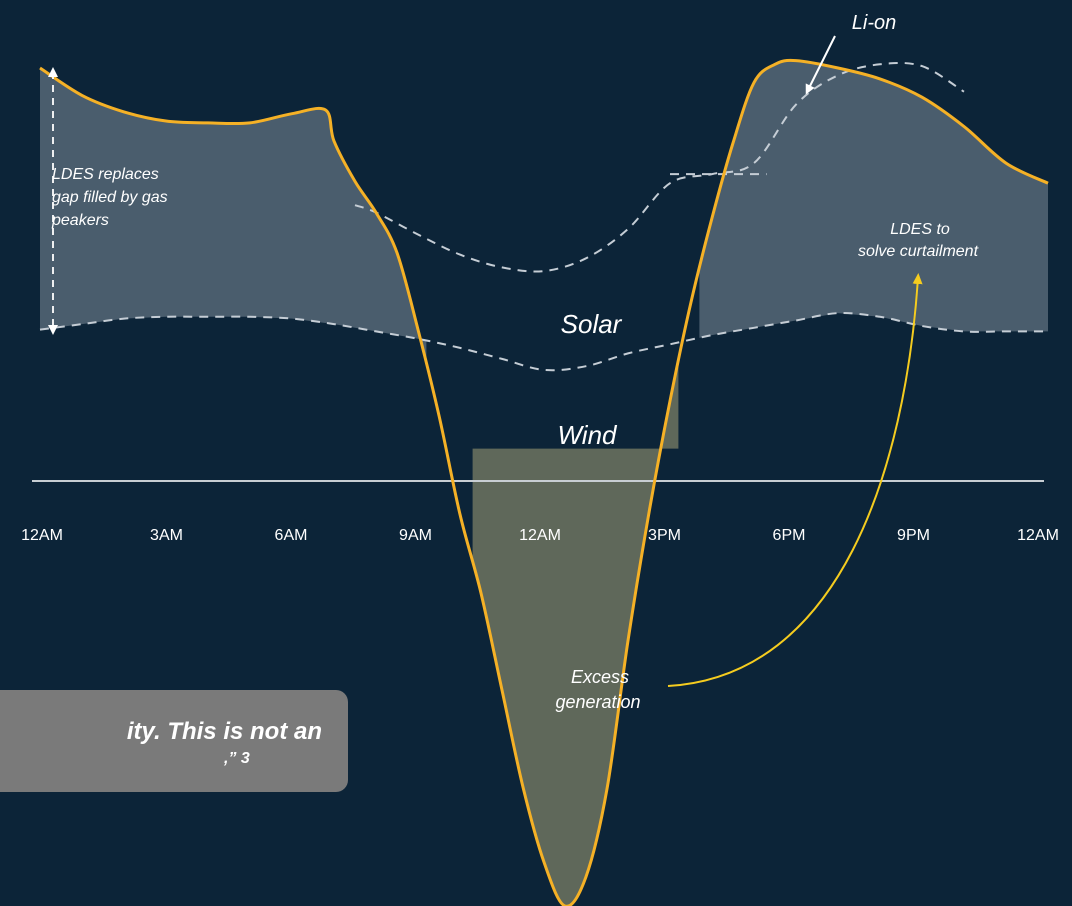  What do you see at coordinates (575, 633) in the screenshot?
I see `excess-generation-fill` at bounding box center [575, 633].